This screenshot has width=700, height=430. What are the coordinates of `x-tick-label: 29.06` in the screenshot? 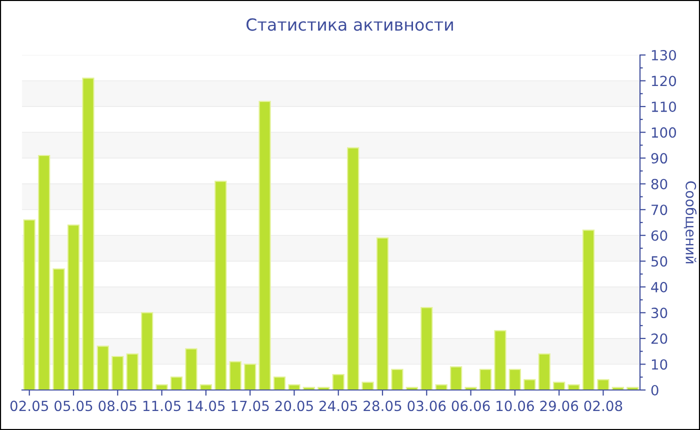 It's located at (559, 406).